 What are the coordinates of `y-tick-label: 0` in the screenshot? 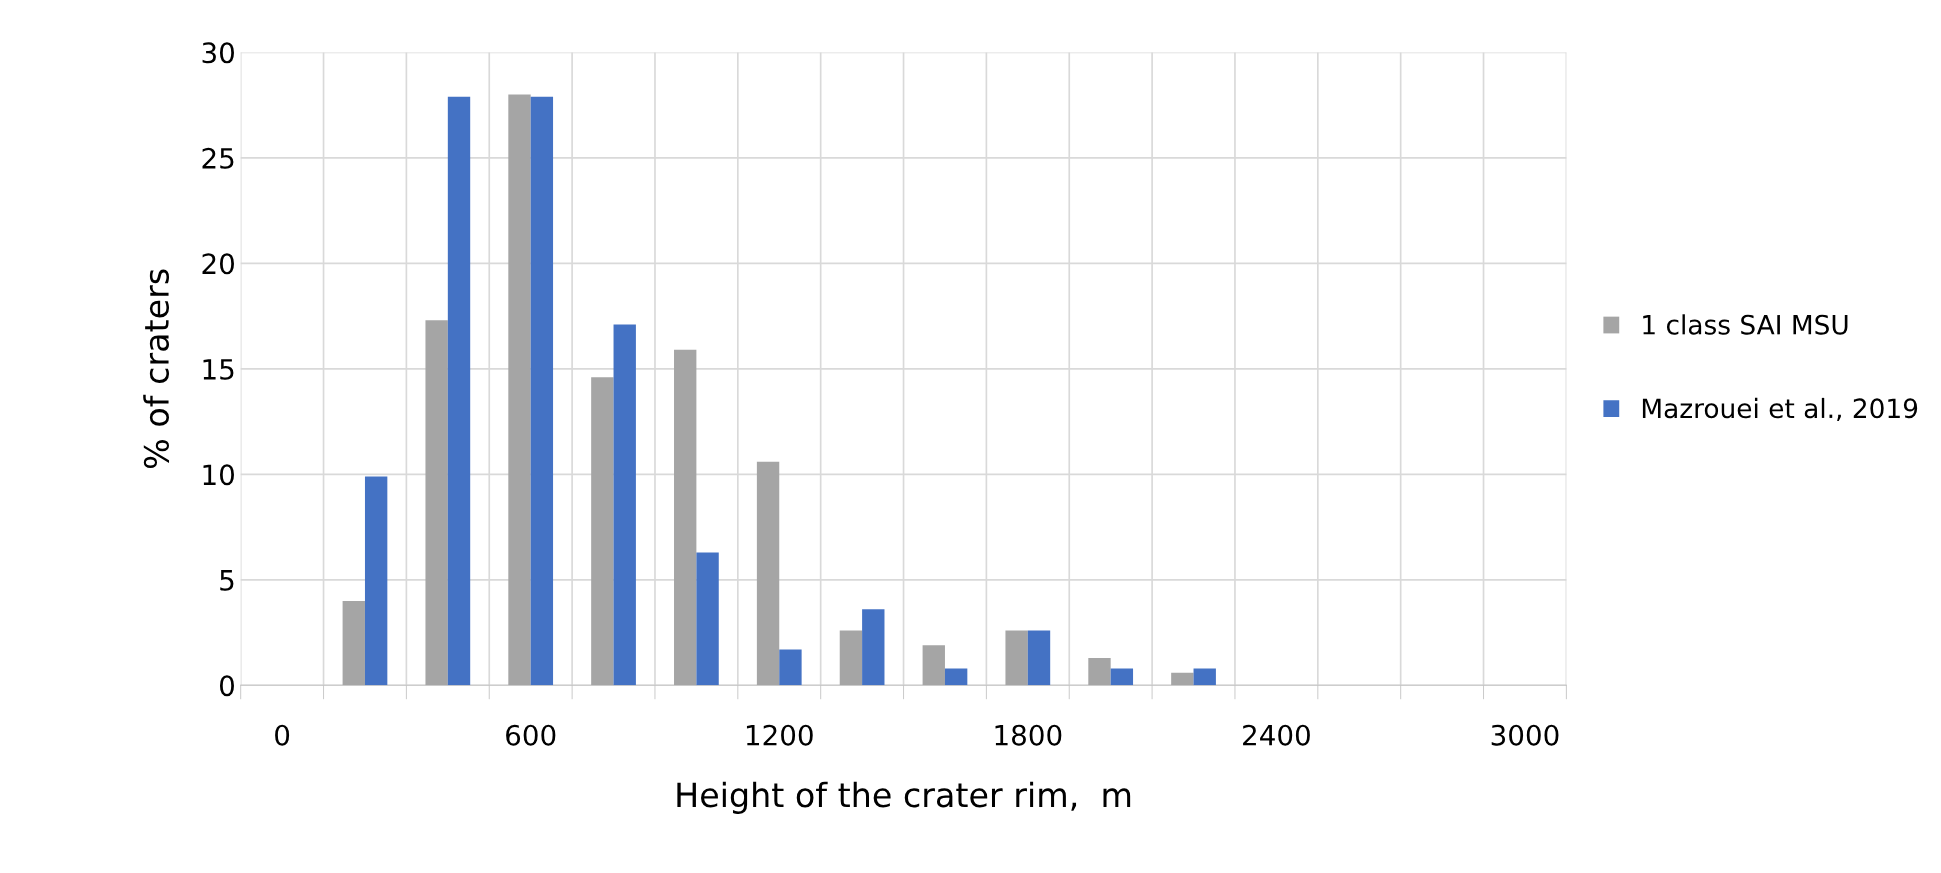 It's located at (226, 686).